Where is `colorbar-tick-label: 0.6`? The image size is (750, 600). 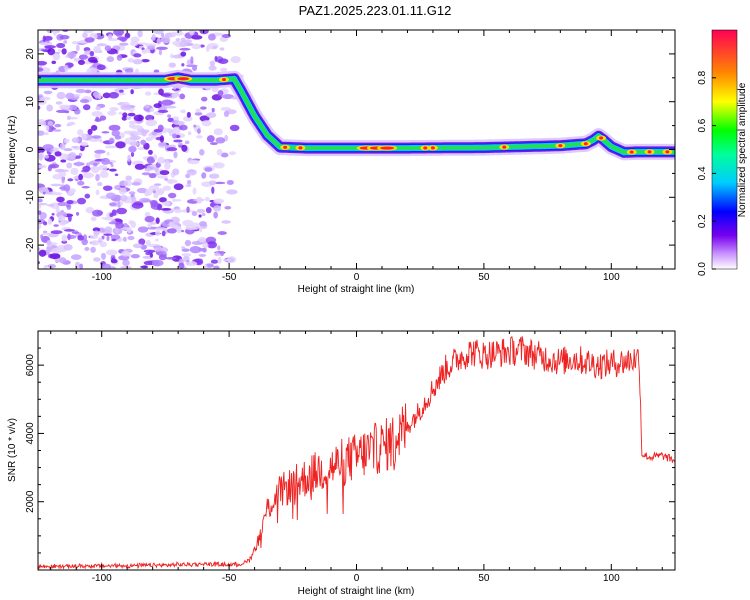
colorbar-tick-label: 0.6 is located at coordinates (702, 125).